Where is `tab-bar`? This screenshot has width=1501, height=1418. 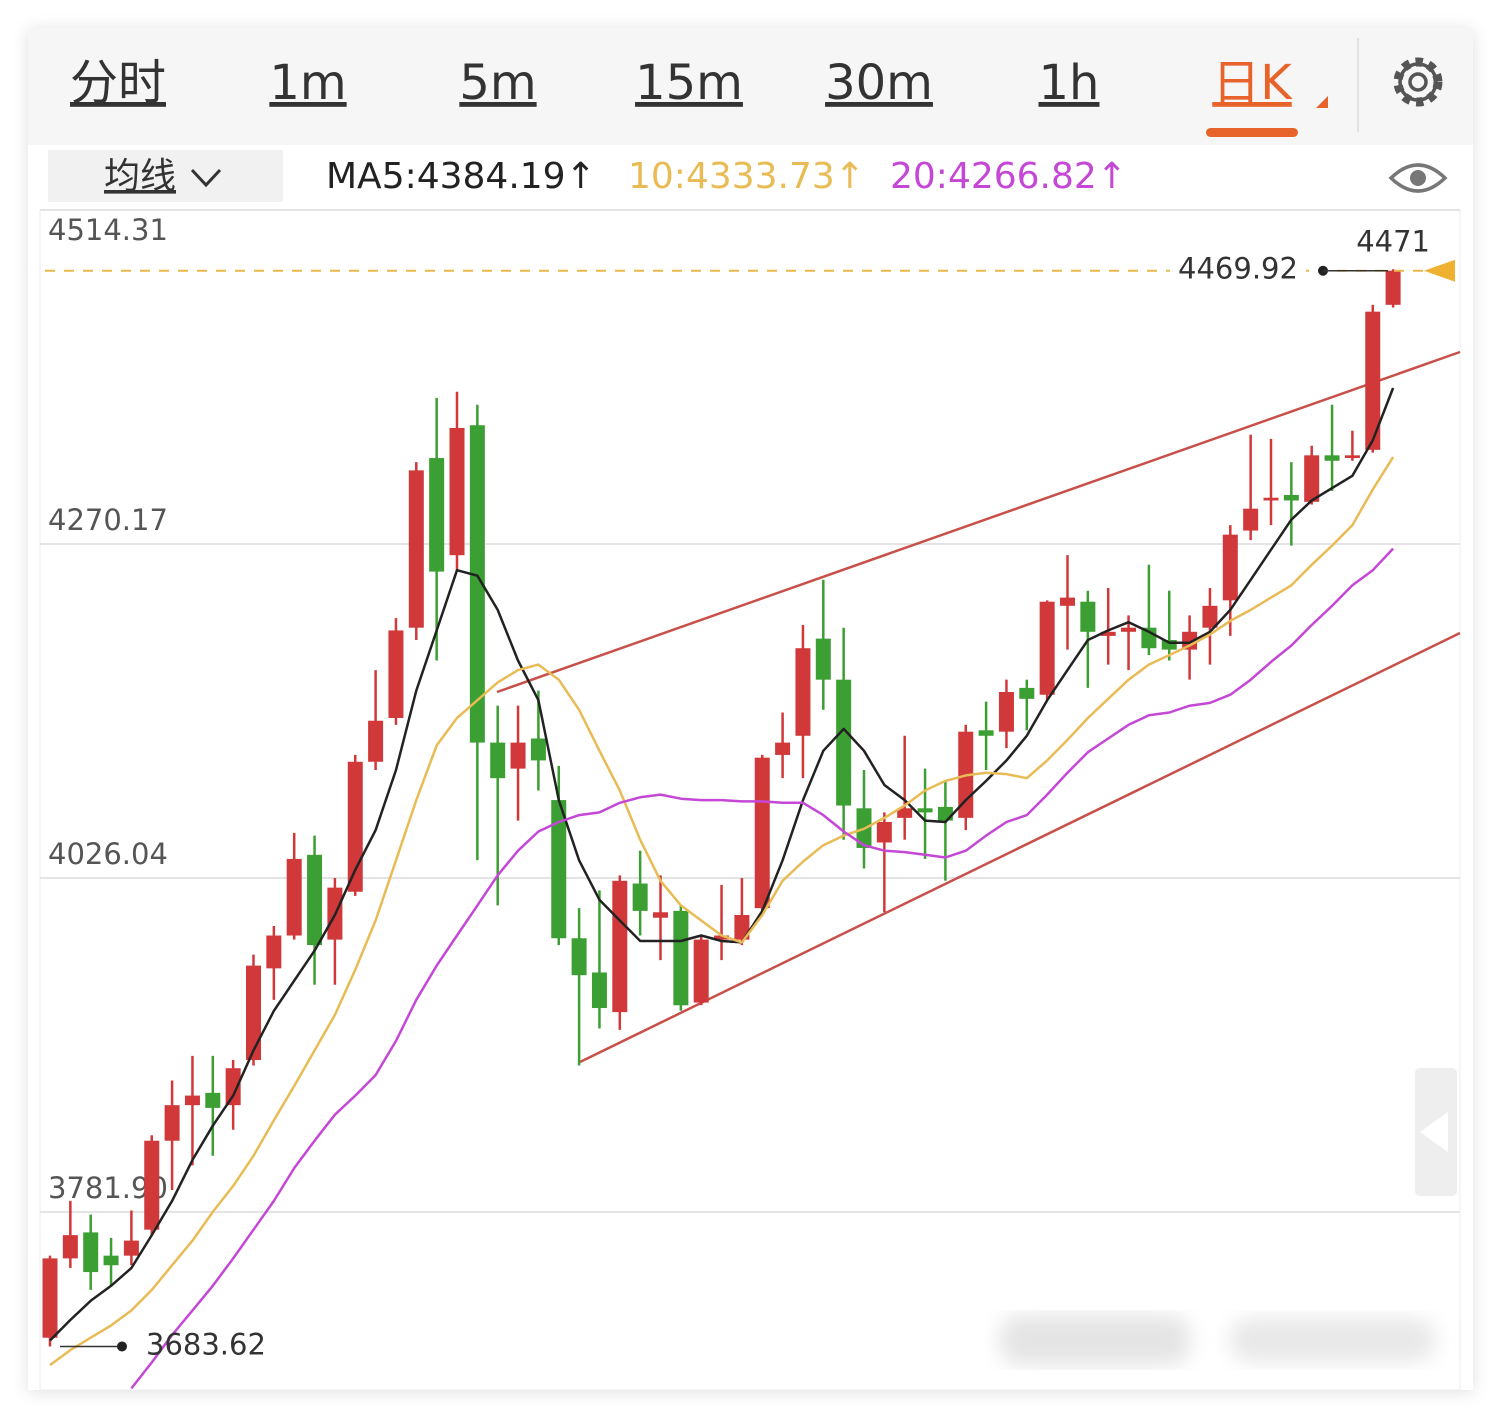
tab-bar is located at coordinates (750, 86).